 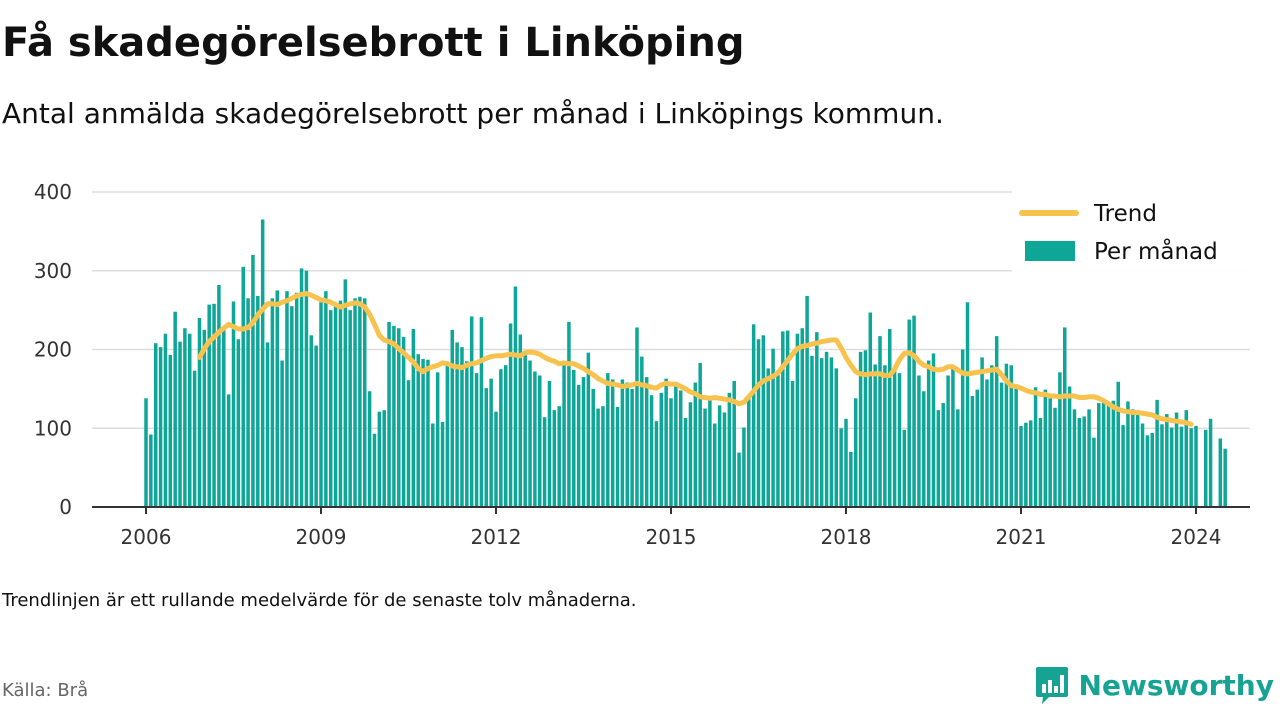 What do you see at coordinates (846, 537) in the screenshot?
I see `x-tick-label: 2018` at bounding box center [846, 537].